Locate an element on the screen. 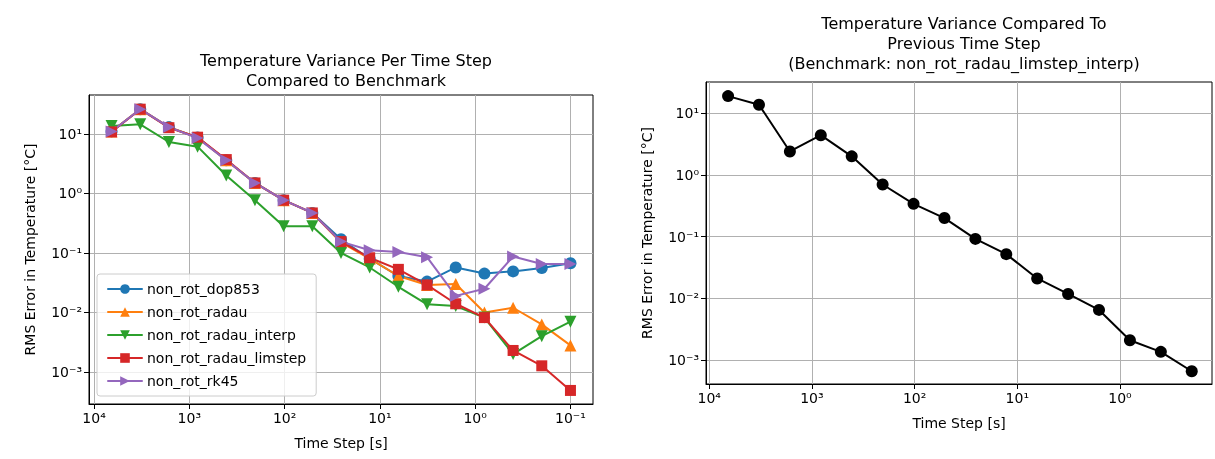  legend-label: non_rot_radau is located at coordinates (197, 312).